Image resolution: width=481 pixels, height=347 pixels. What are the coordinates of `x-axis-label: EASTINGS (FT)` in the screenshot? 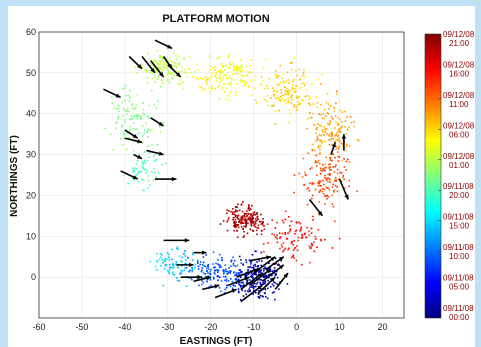 It's located at (216, 341).